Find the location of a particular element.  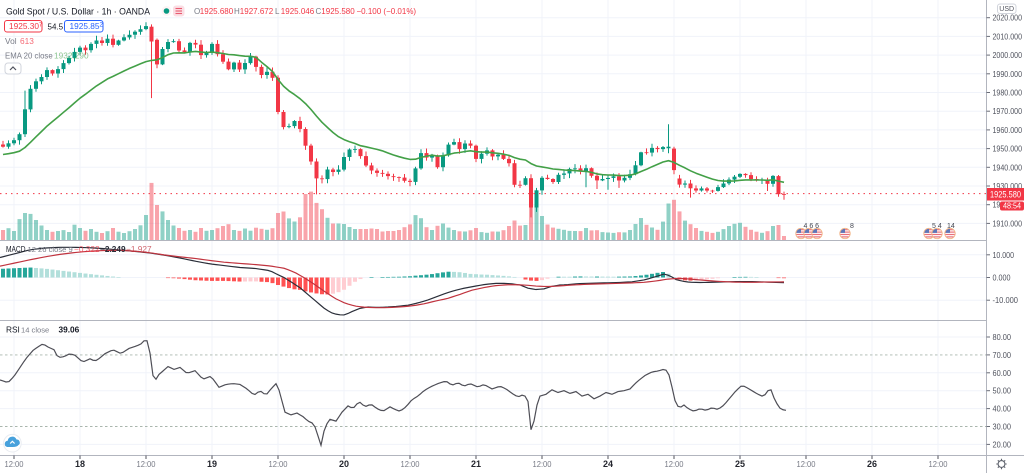

svg-text: 1910.000 is located at coordinates (1008, 223).